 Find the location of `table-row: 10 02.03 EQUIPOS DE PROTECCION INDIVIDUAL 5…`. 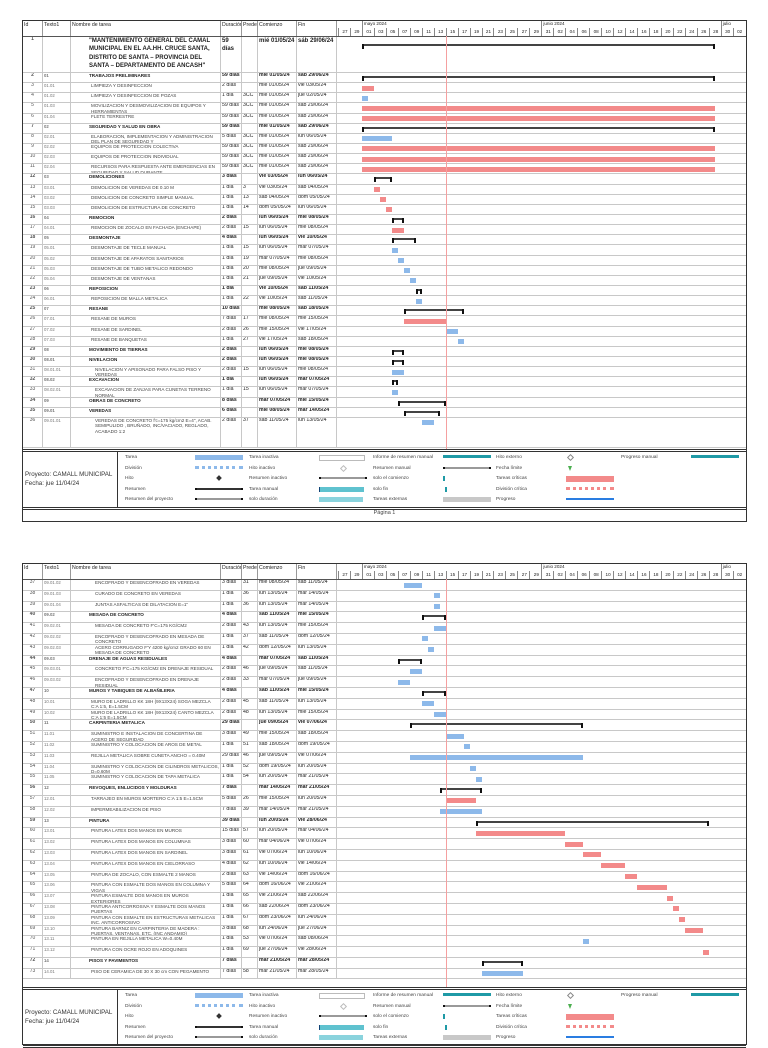

table-row: 10 02.03 EQUIPOS DE PROTECCION INDIVIDUAL 5… is located at coordinates (384, 159).